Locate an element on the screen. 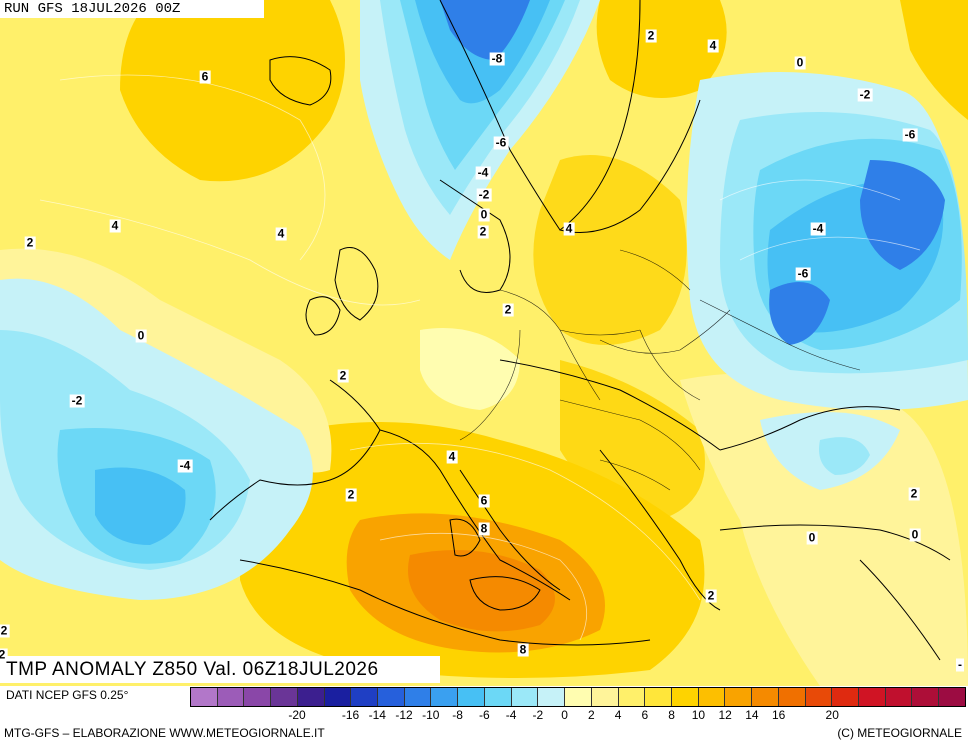 Image resolution: width=968 pixels, height=745 pixels. anomaly-zone-balkans is located at coordinates (632, 440).